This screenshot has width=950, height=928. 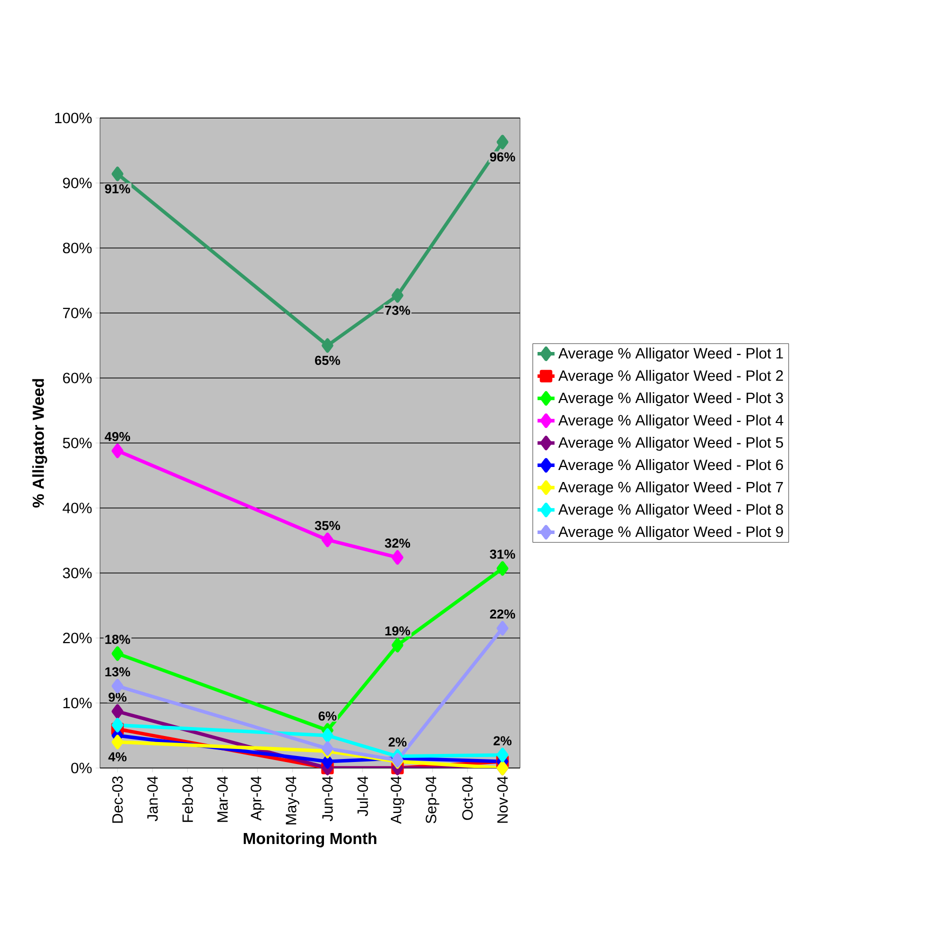 What do you see at coordinates (117, 639) in the screenshot?
I see `data-label: 18%` at bounding box center [117, 639].